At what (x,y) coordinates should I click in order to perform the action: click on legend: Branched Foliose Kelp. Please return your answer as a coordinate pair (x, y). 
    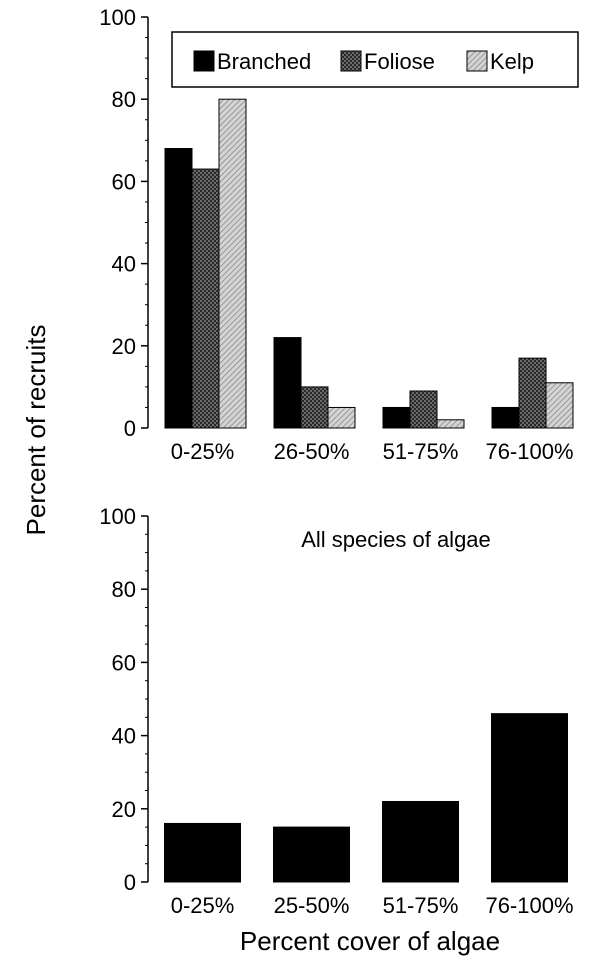
    Looking at the image, I should click on (375, 59).